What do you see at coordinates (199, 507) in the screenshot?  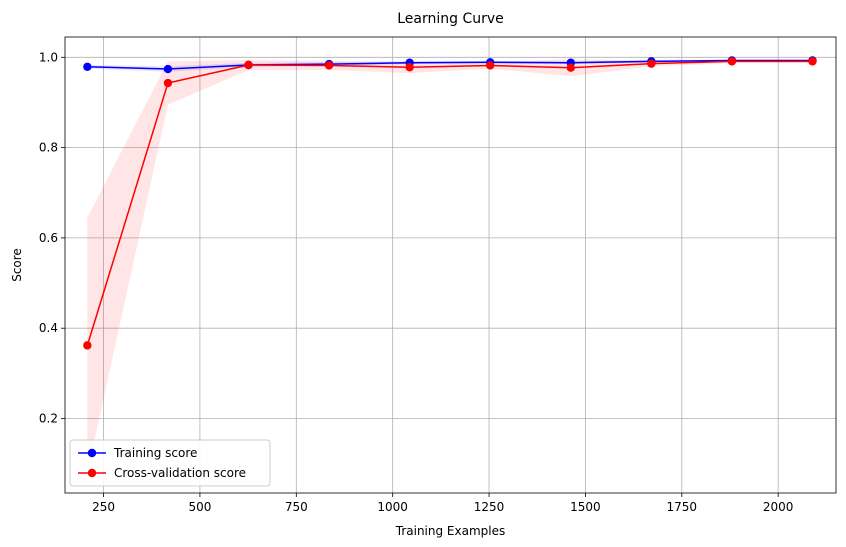 I see `x-tick-label: 500` at bounding box center [199, 507].